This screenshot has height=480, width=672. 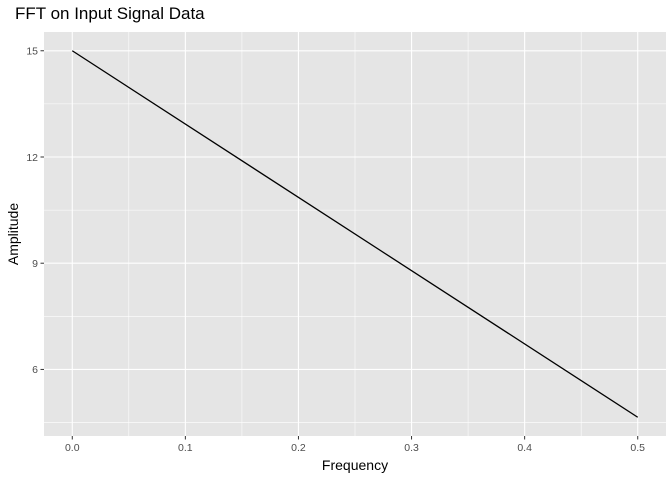 I want to click on x-tick-label: 0.1, so click(x=185, y=448).